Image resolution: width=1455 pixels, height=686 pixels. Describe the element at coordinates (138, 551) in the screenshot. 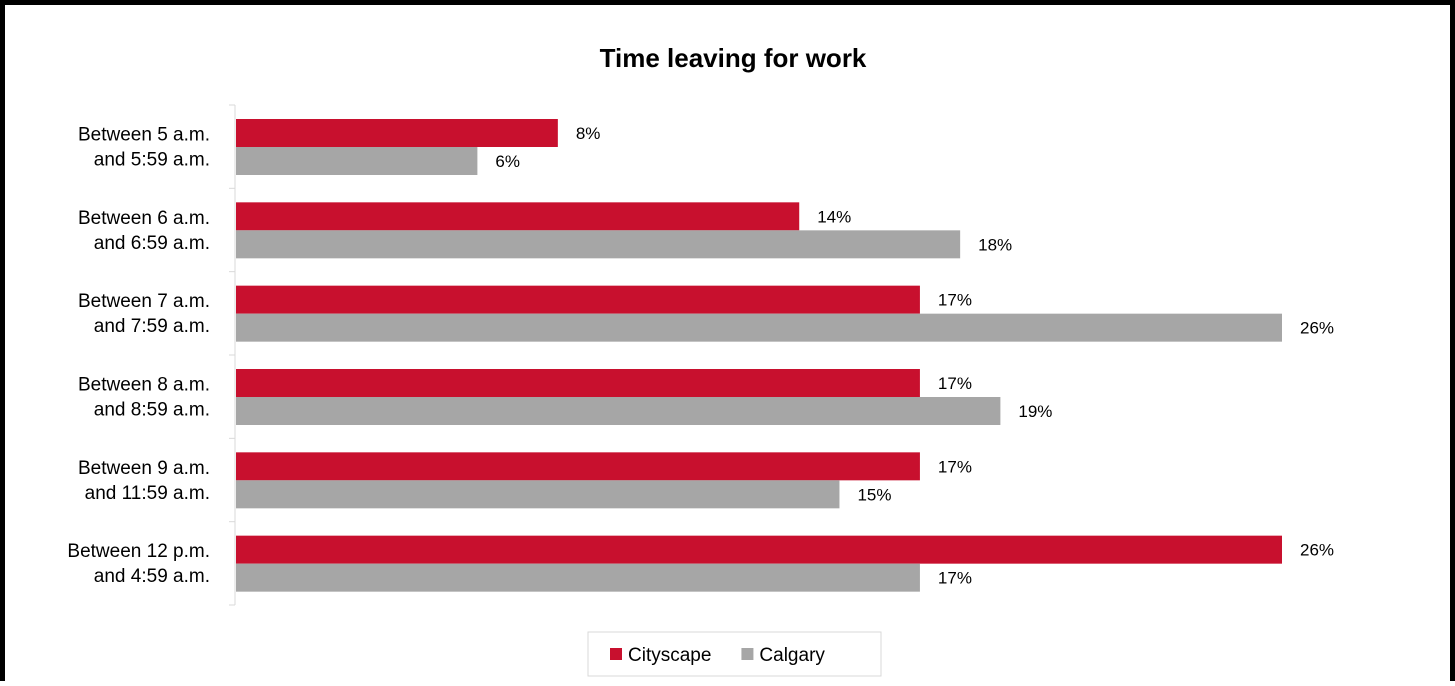

I see `category-label: Between 12 p.m.` at that location.